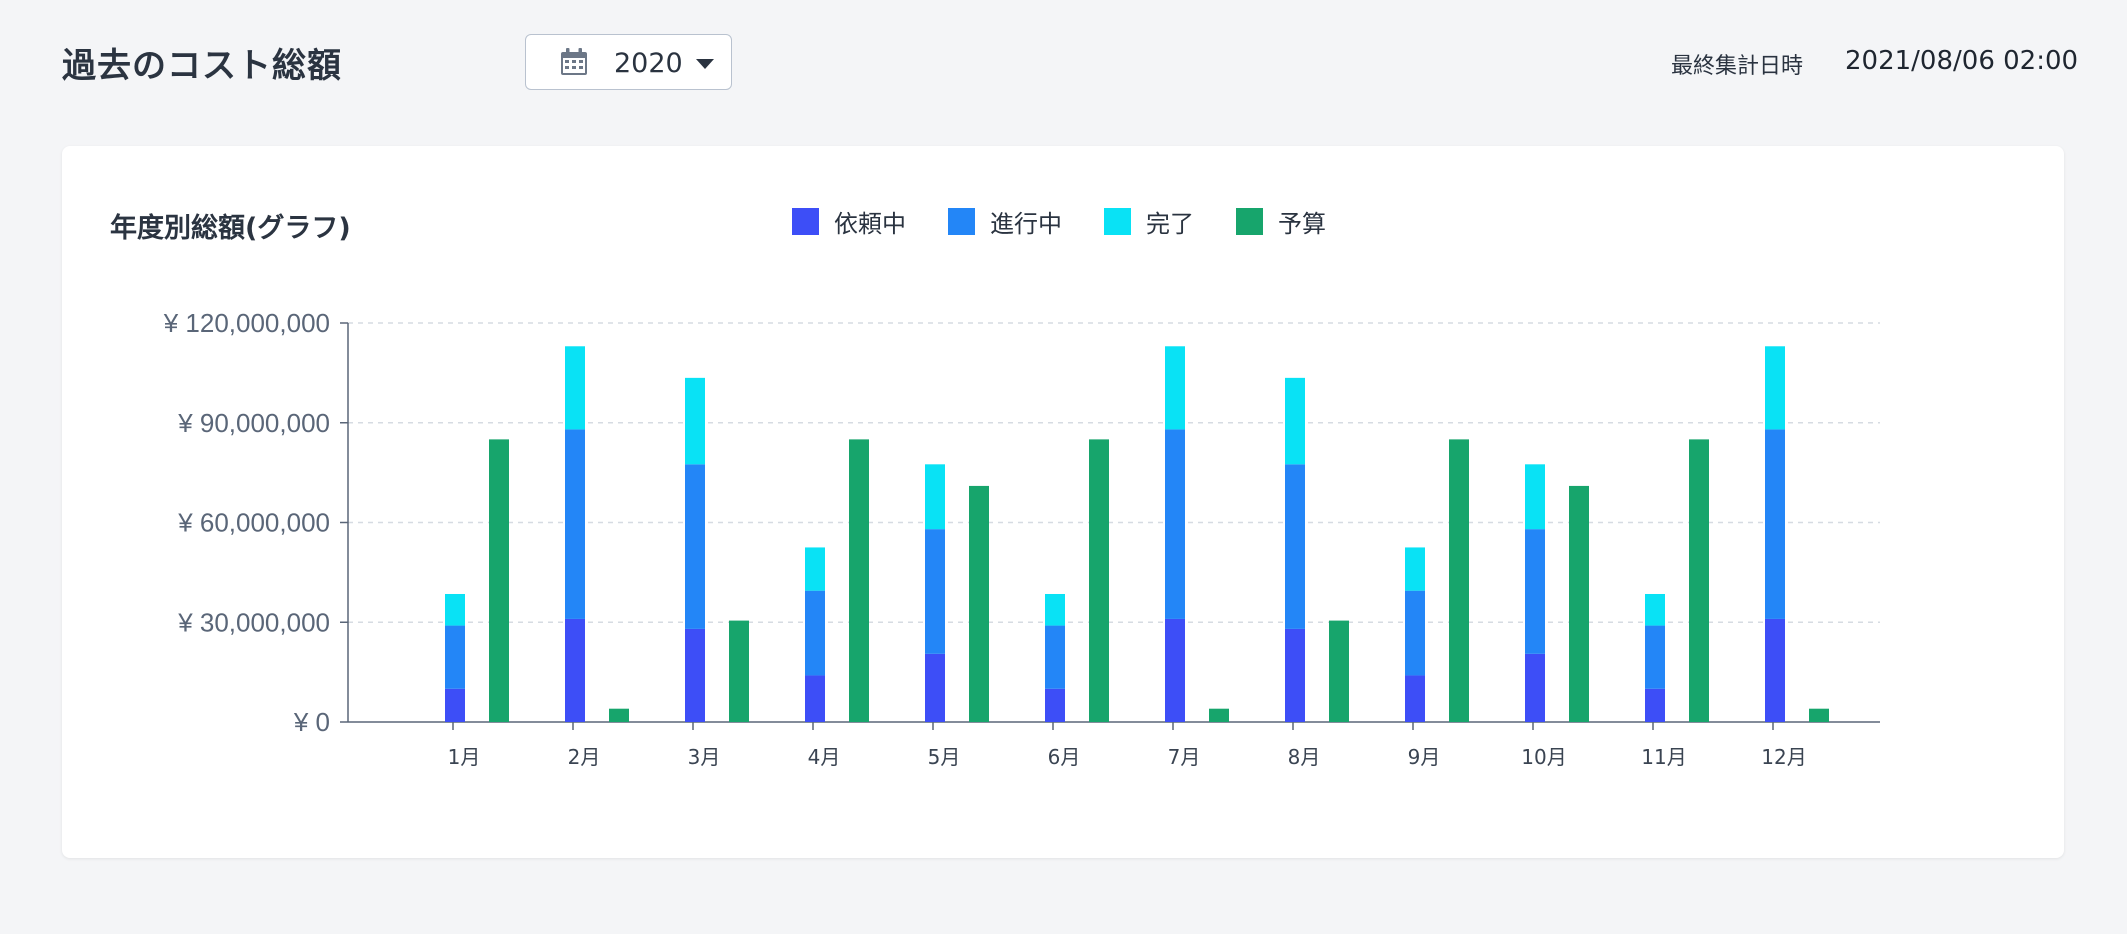 The height and width of the screenshot is (934, 2127). Describe the element at coordinates (253, 622) in the screenshot. I see `y-tick-label: ¥ 30,000,000` at that location.